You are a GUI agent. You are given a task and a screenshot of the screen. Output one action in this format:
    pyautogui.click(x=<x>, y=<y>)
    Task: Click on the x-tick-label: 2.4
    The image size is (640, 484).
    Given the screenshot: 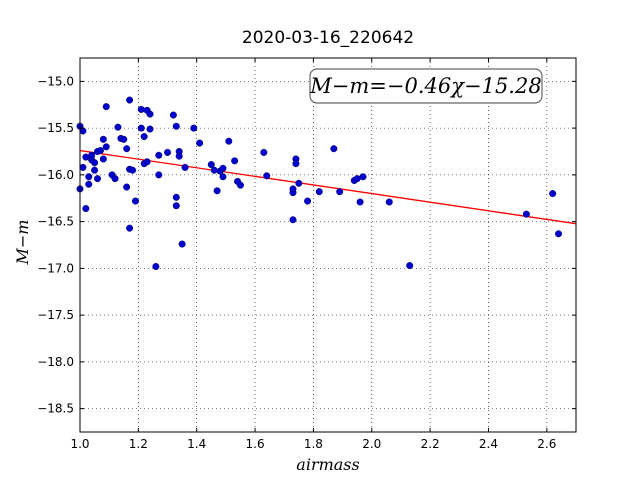 What is the action you would take?
    pyautogui.click(x=488, y=444)
    